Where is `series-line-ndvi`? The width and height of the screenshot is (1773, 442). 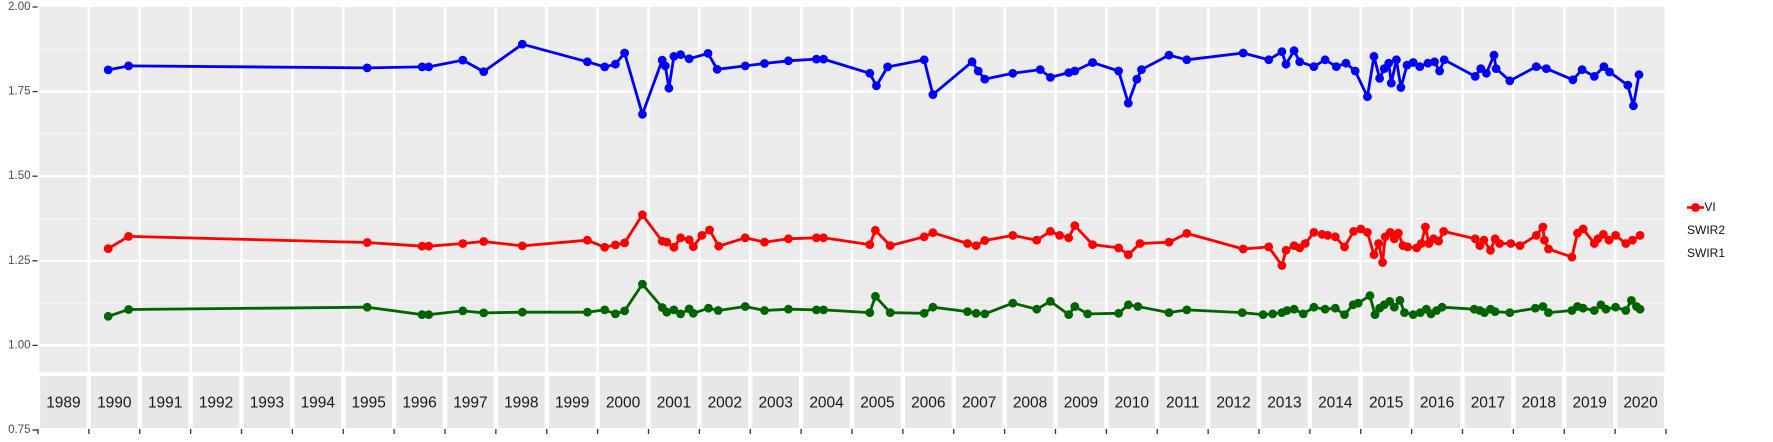
series-line-ndvi is located at coordinates (873, 79).